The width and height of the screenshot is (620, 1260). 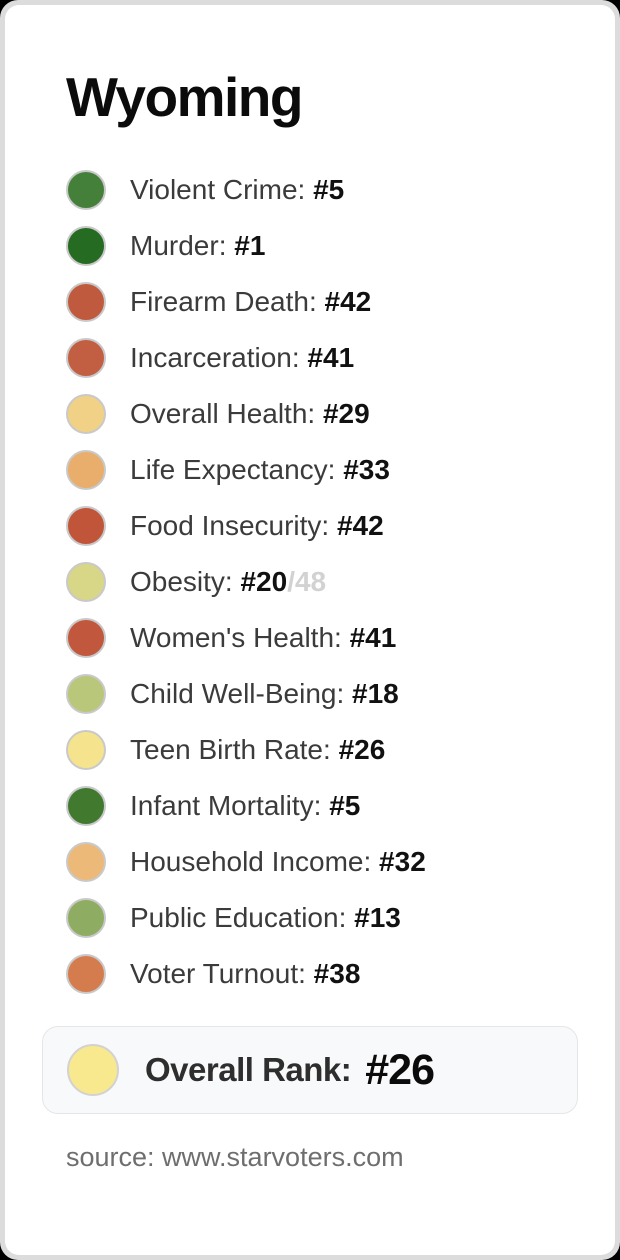 What do you see at coordinates (366, 469) in the screenshot?
I see `metric-rank-value: #33` at bounding box center [366, 469].